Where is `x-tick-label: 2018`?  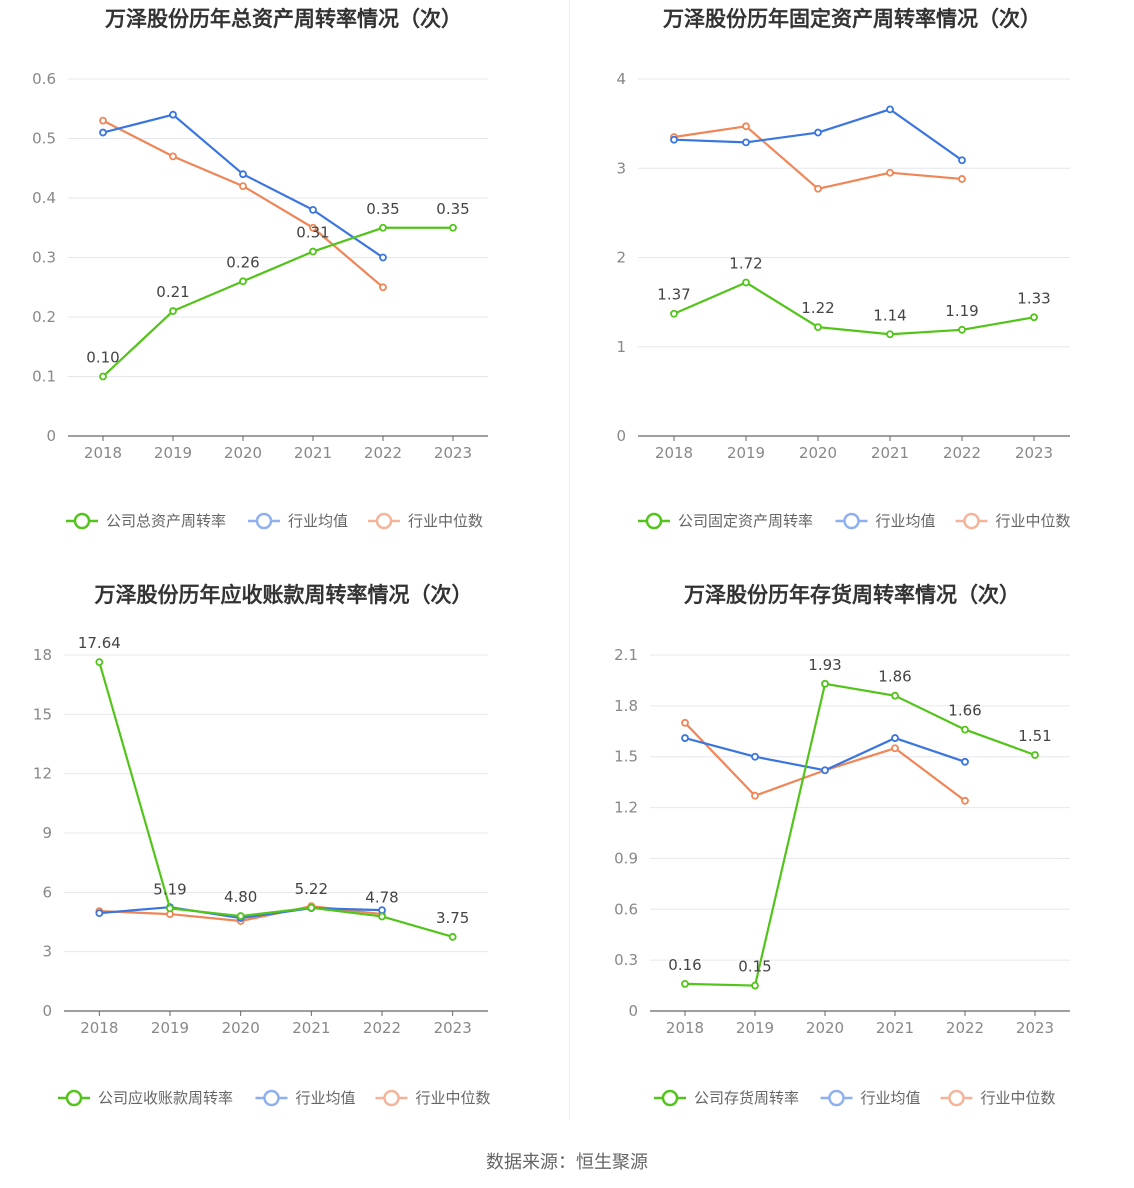
x-tick-label: 2018 is located at coordinates (103, 453).